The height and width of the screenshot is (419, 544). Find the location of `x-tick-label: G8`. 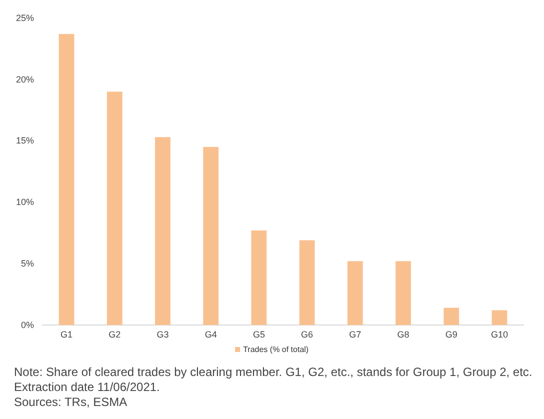

x-tick-label: G8 is located at coordinates (403, 334).